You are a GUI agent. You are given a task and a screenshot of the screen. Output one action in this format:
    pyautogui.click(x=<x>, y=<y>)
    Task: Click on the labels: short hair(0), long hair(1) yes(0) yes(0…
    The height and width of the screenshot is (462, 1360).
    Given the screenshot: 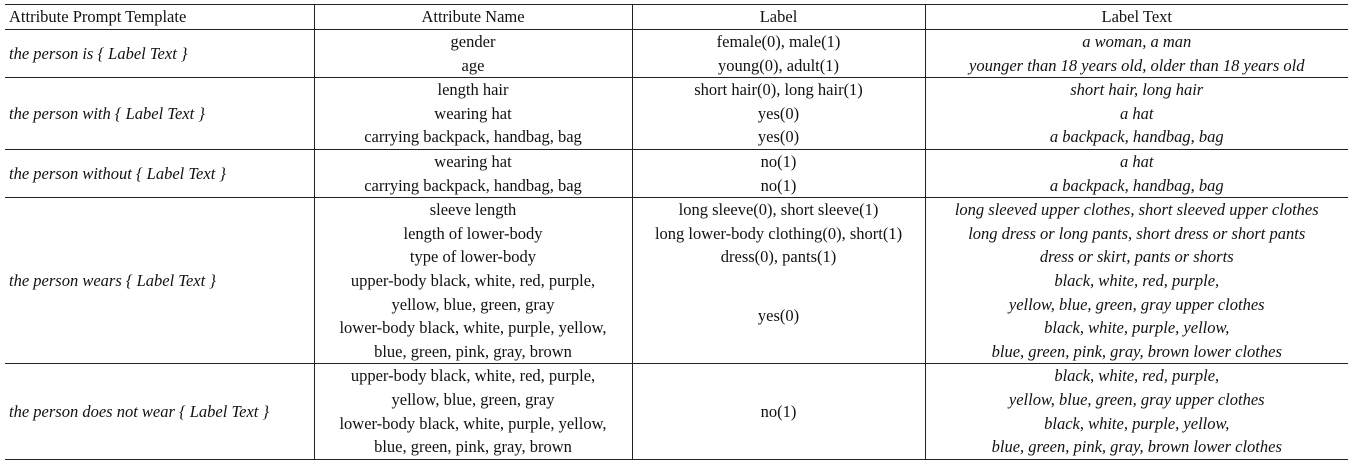 What is the action you would take?
    pyautogui.click(x=778, y=113)
    